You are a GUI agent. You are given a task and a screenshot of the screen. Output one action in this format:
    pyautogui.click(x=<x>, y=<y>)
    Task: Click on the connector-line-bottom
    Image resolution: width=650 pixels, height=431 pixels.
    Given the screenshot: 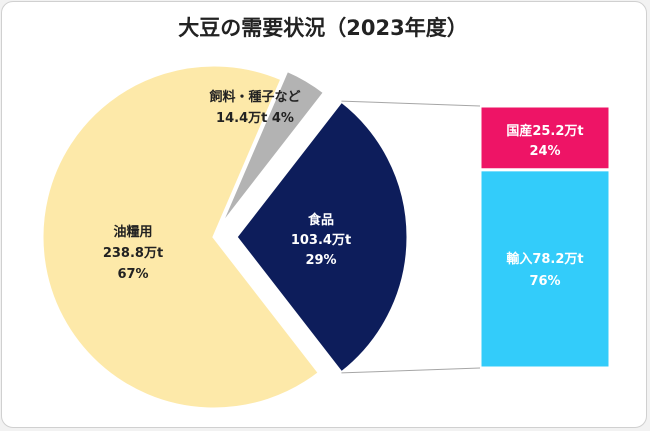 What is the action you would take?
    pyautogui.click(x=411, y=370)
    